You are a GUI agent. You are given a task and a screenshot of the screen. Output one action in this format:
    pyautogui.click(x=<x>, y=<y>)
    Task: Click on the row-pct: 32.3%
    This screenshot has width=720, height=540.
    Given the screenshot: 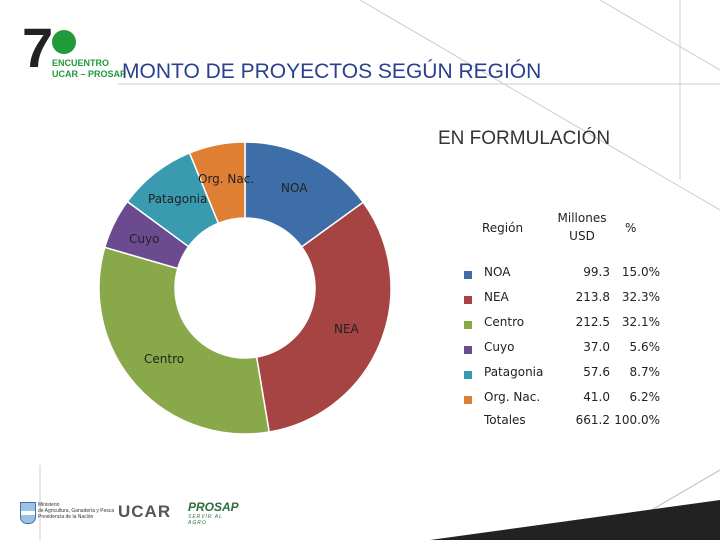 What is the action you would take?
    pyautogui.click(x=640, y=297)
    